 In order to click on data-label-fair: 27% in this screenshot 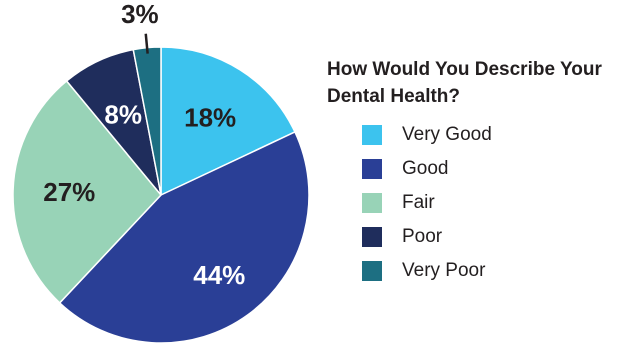, I will do `click(69, 192)`.